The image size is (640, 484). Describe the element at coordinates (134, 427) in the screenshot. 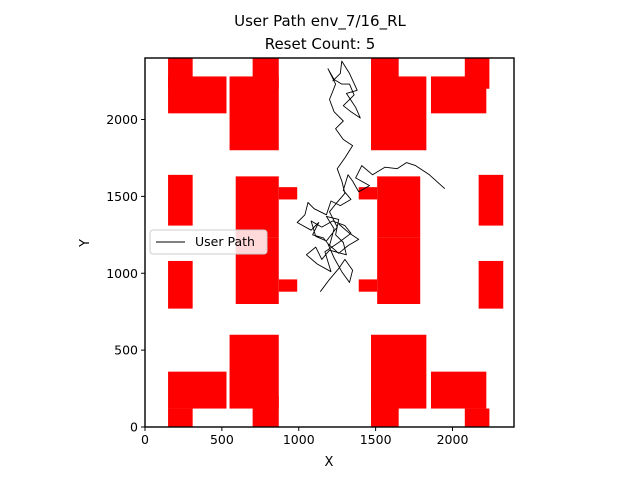

I see `y-tick-label-0: 0` at that location.